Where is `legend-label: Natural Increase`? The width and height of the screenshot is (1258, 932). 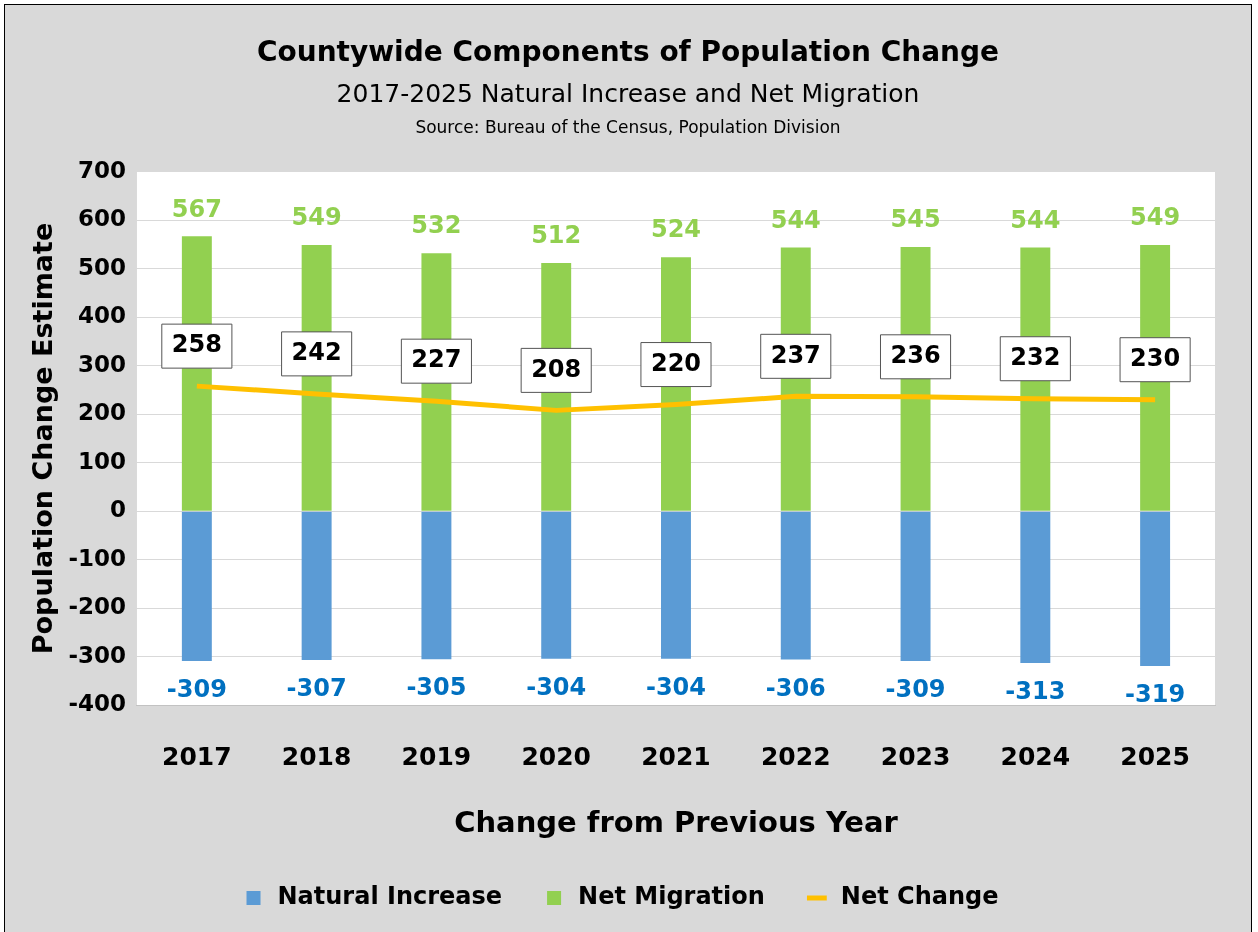 legend-label: Natural Increase is located at coordinates (390, 896).